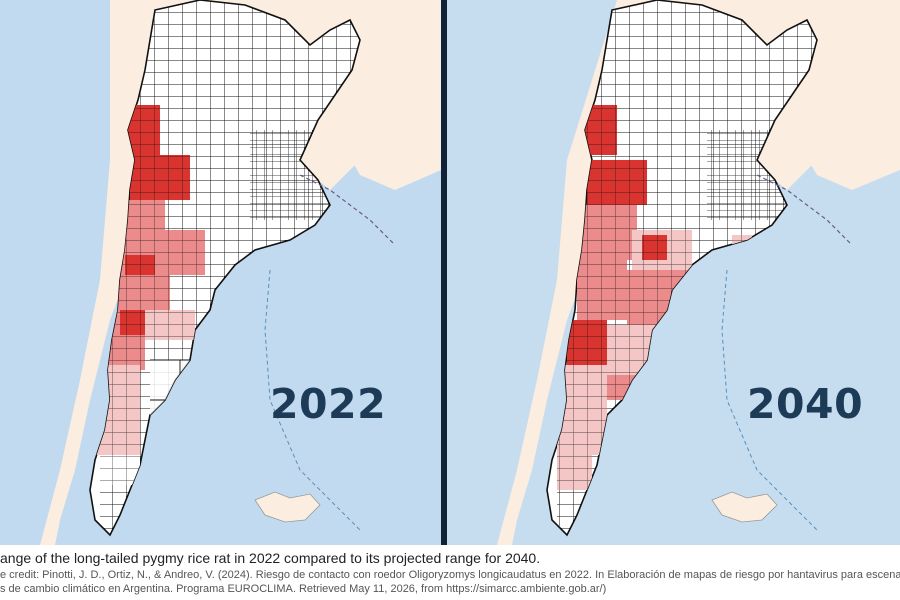 The width and height of the screenshot is (900, 600). I want to click on panel-divider, so click(444, 272).